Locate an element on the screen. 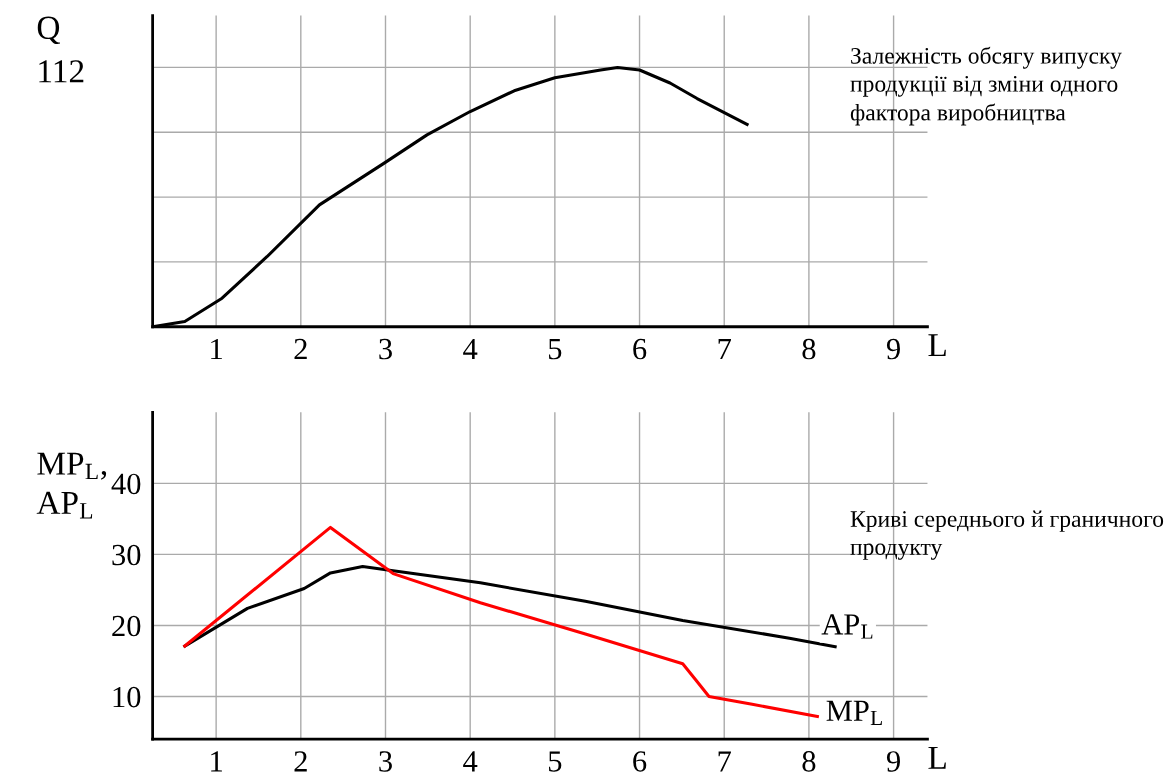  y-tick-label: 30 is located at coordinates (126, 555).